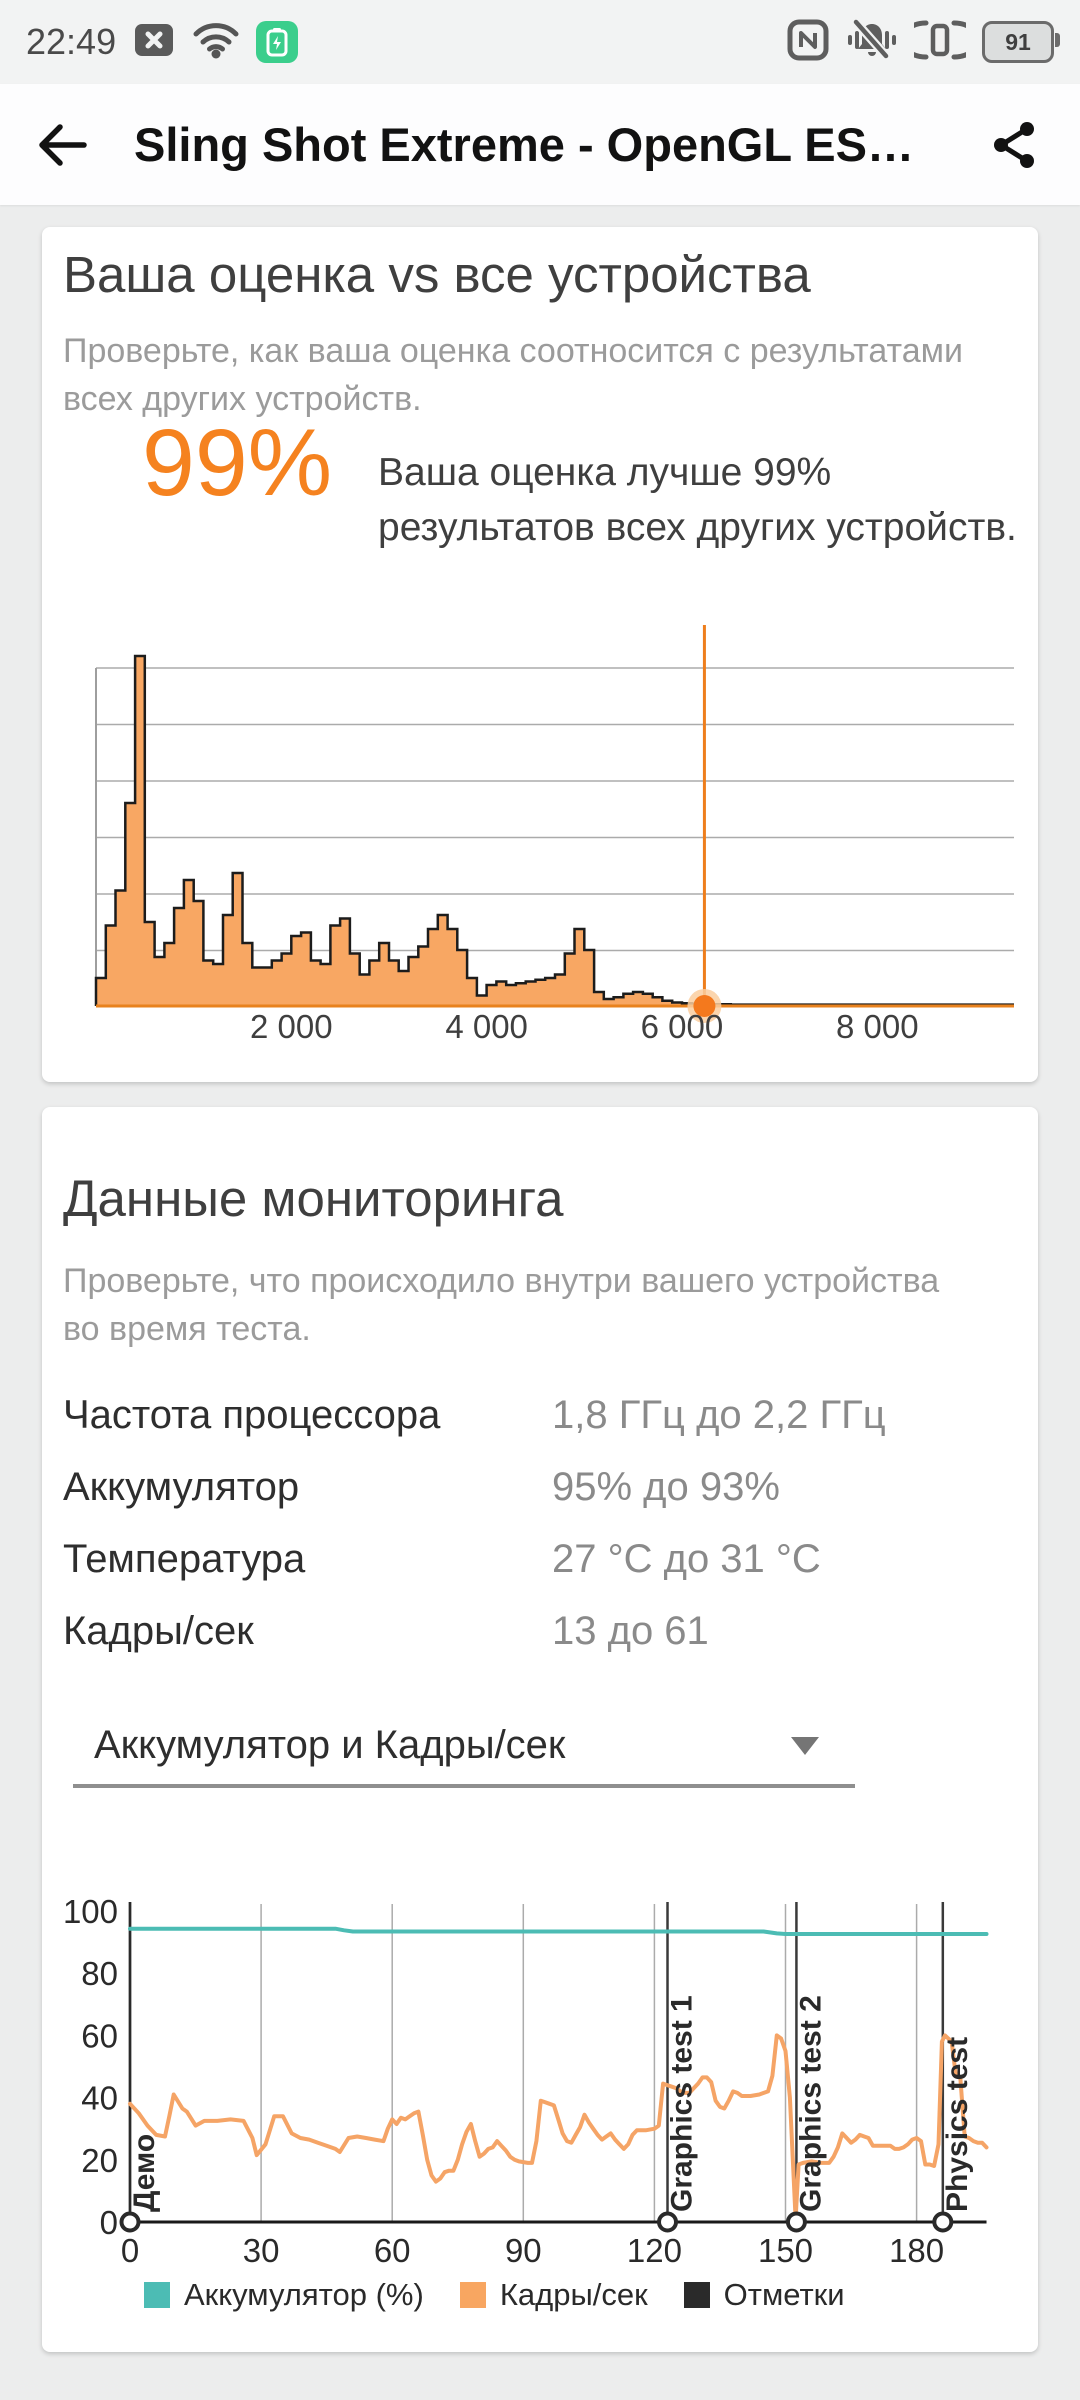 This screenshot has width=1080, height=2400. I want to click on clock: 22:49, so click(71, 41).